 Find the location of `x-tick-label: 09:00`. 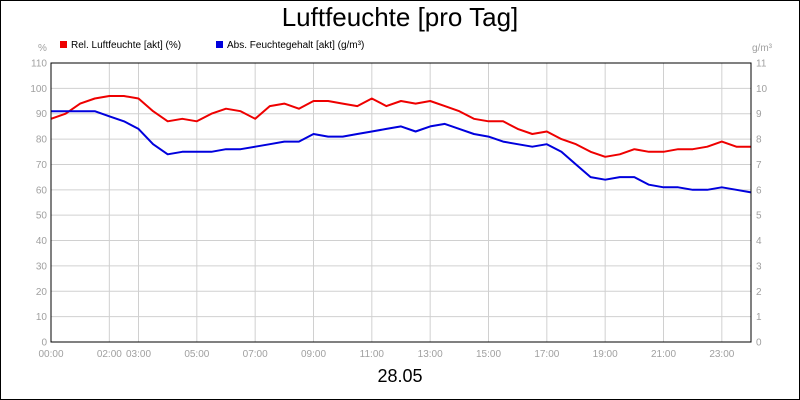

x-tick-label: 09:00 is located at coordinates (313, 354).